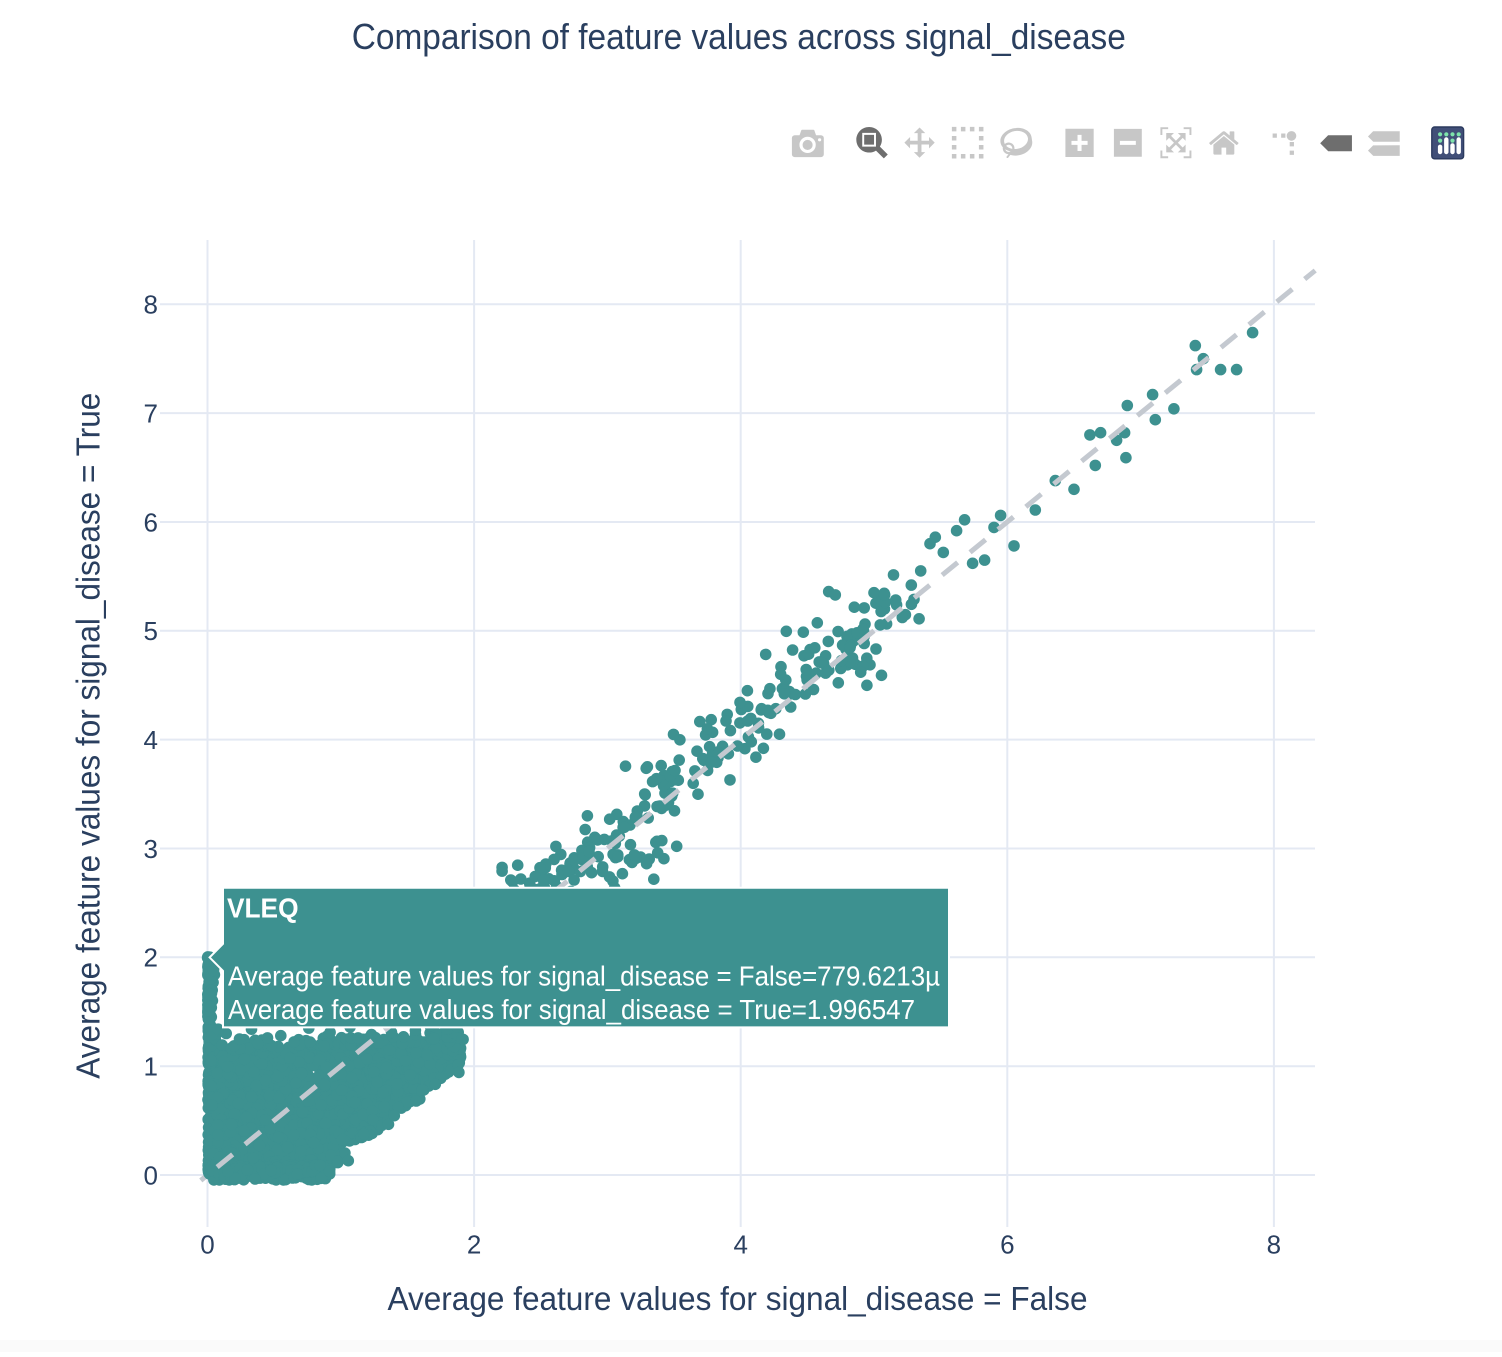 The image size is (1502, 1357). Describe the element at coordinates (151, 849) in the screenshot. I see `svg-text: 3` at that location.